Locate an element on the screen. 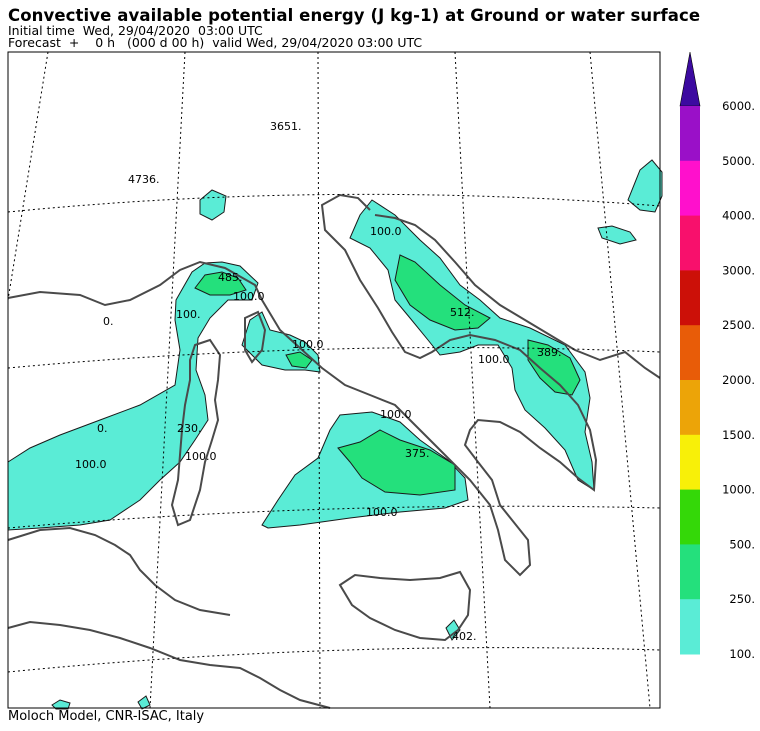 The width and height of the screenshot is (760, 731). label-4736: 4736. is located at coordinates (144, 179).